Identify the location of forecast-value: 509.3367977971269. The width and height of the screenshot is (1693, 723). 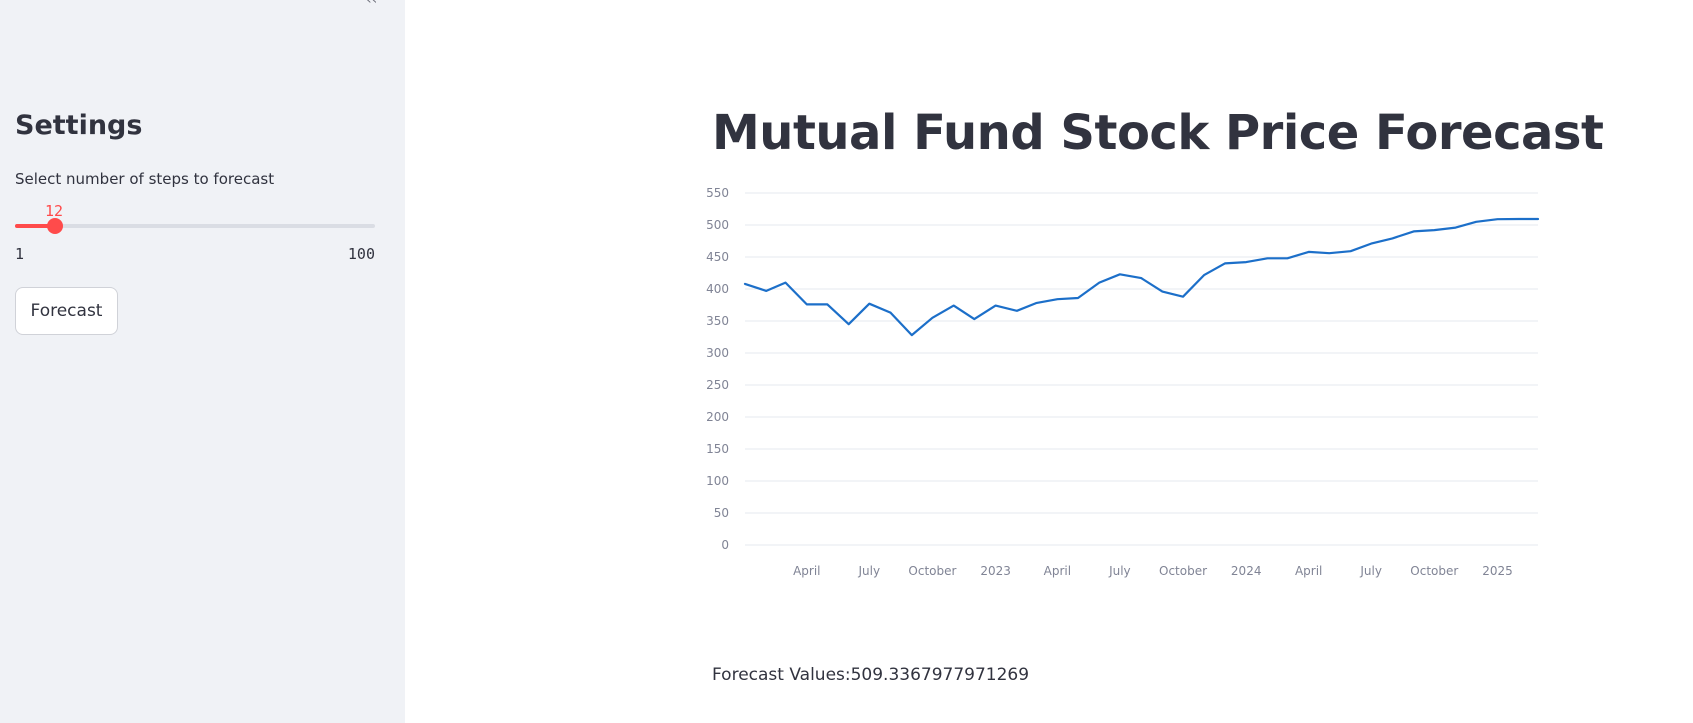
(940, 675).